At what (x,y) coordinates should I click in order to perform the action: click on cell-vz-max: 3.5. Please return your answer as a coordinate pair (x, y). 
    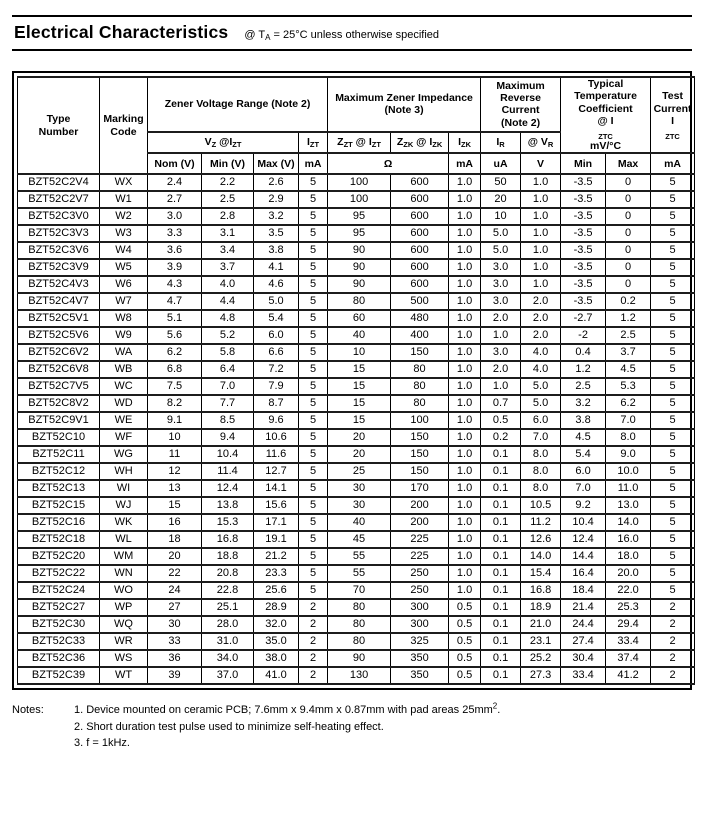
    Looking at the image, I should click on (276, 234).